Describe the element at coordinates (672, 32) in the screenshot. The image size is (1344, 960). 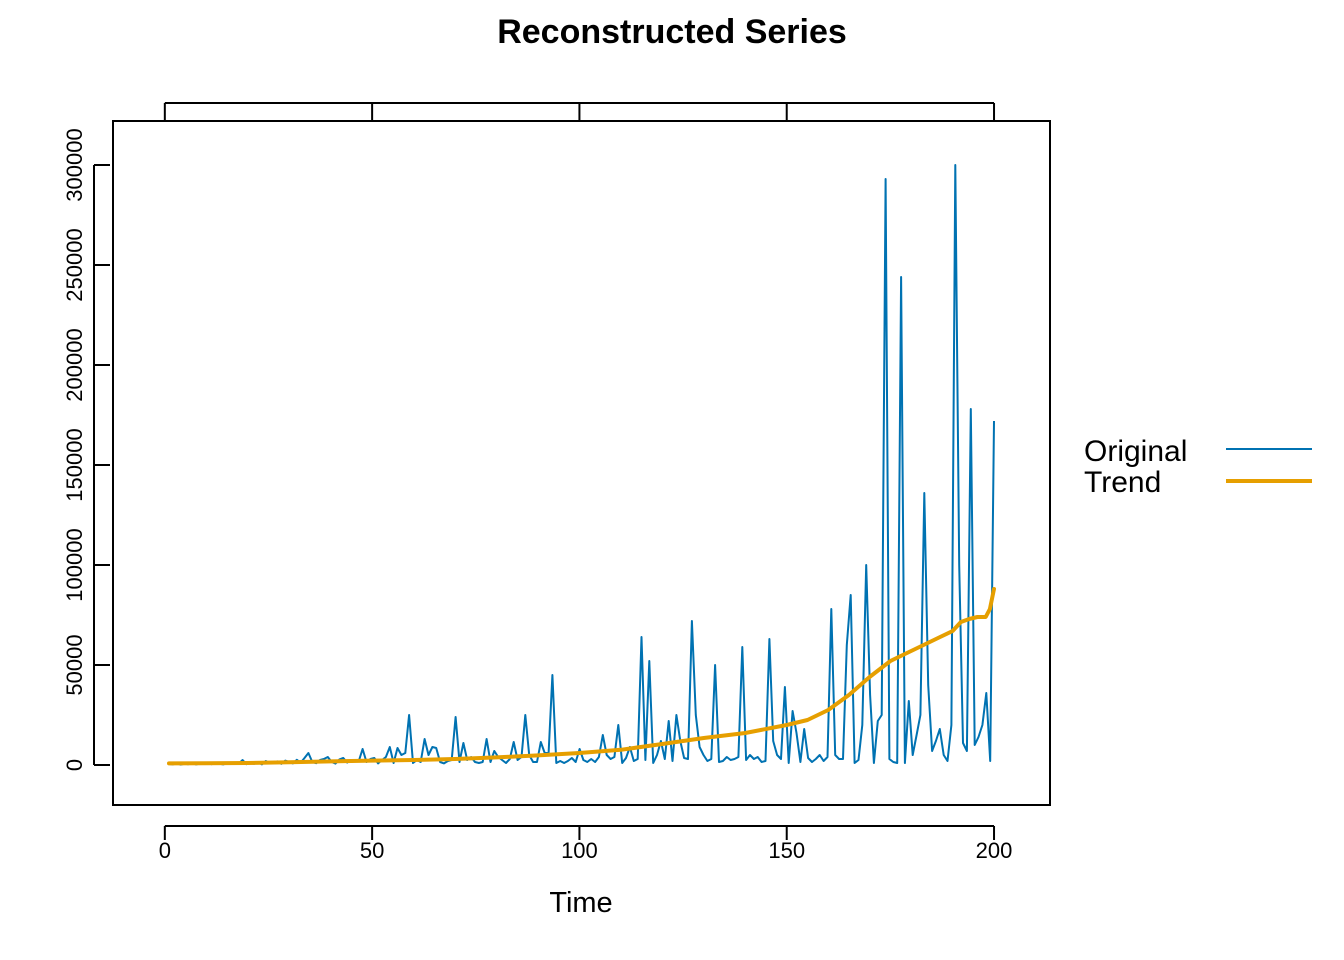
I see `chart-title: Reconstructed Series` at that location.